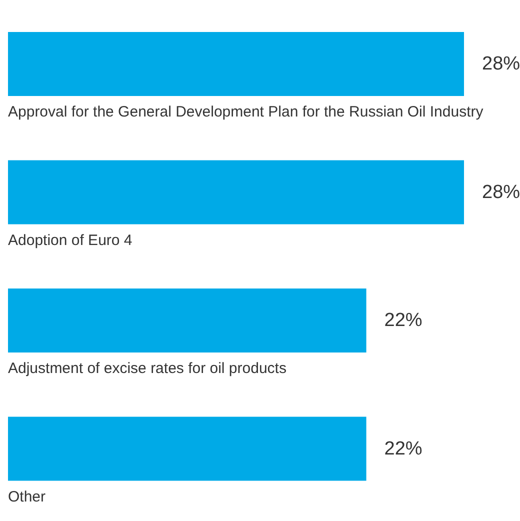 The image size is (520, 521). I want to click on y-tick-label: Adjustment of excise rates for oil products, so click(147, 369).